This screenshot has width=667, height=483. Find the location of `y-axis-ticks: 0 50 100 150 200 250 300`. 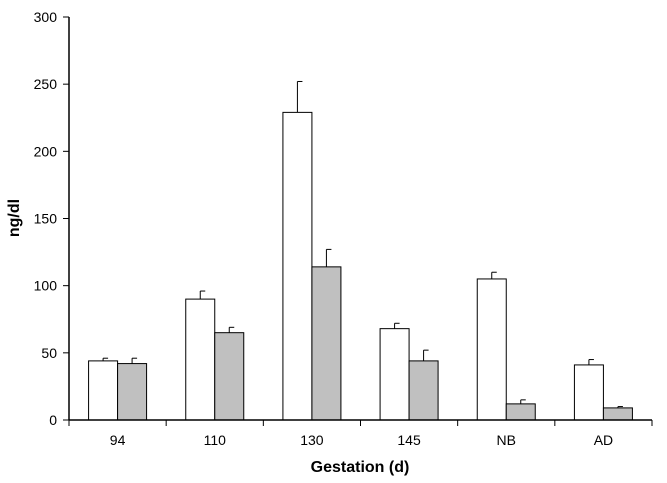

y-axis-ticks: 0 50 100 150 200 250 300 is located at coordinates (51, 218).